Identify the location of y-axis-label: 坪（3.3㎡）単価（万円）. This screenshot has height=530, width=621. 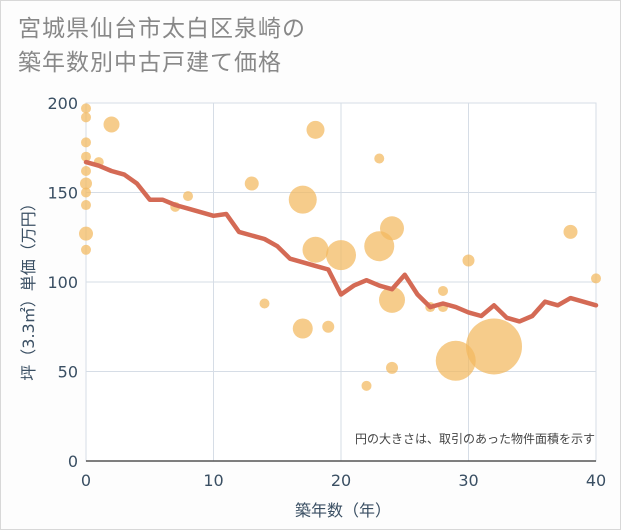
(28, 287).